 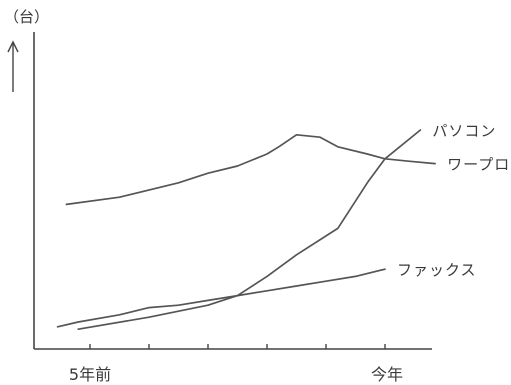 What do you see at coordinates (437, 270) in the screenshot?
I see `series-label-2: ファックス` at bounding box center [437, 270].